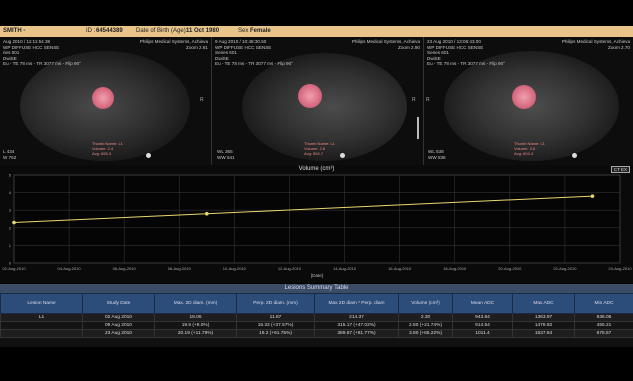  Describe the element at coordinates (10, 154) in the screenshot. I see `window-level: L 434 W 762` at that location.